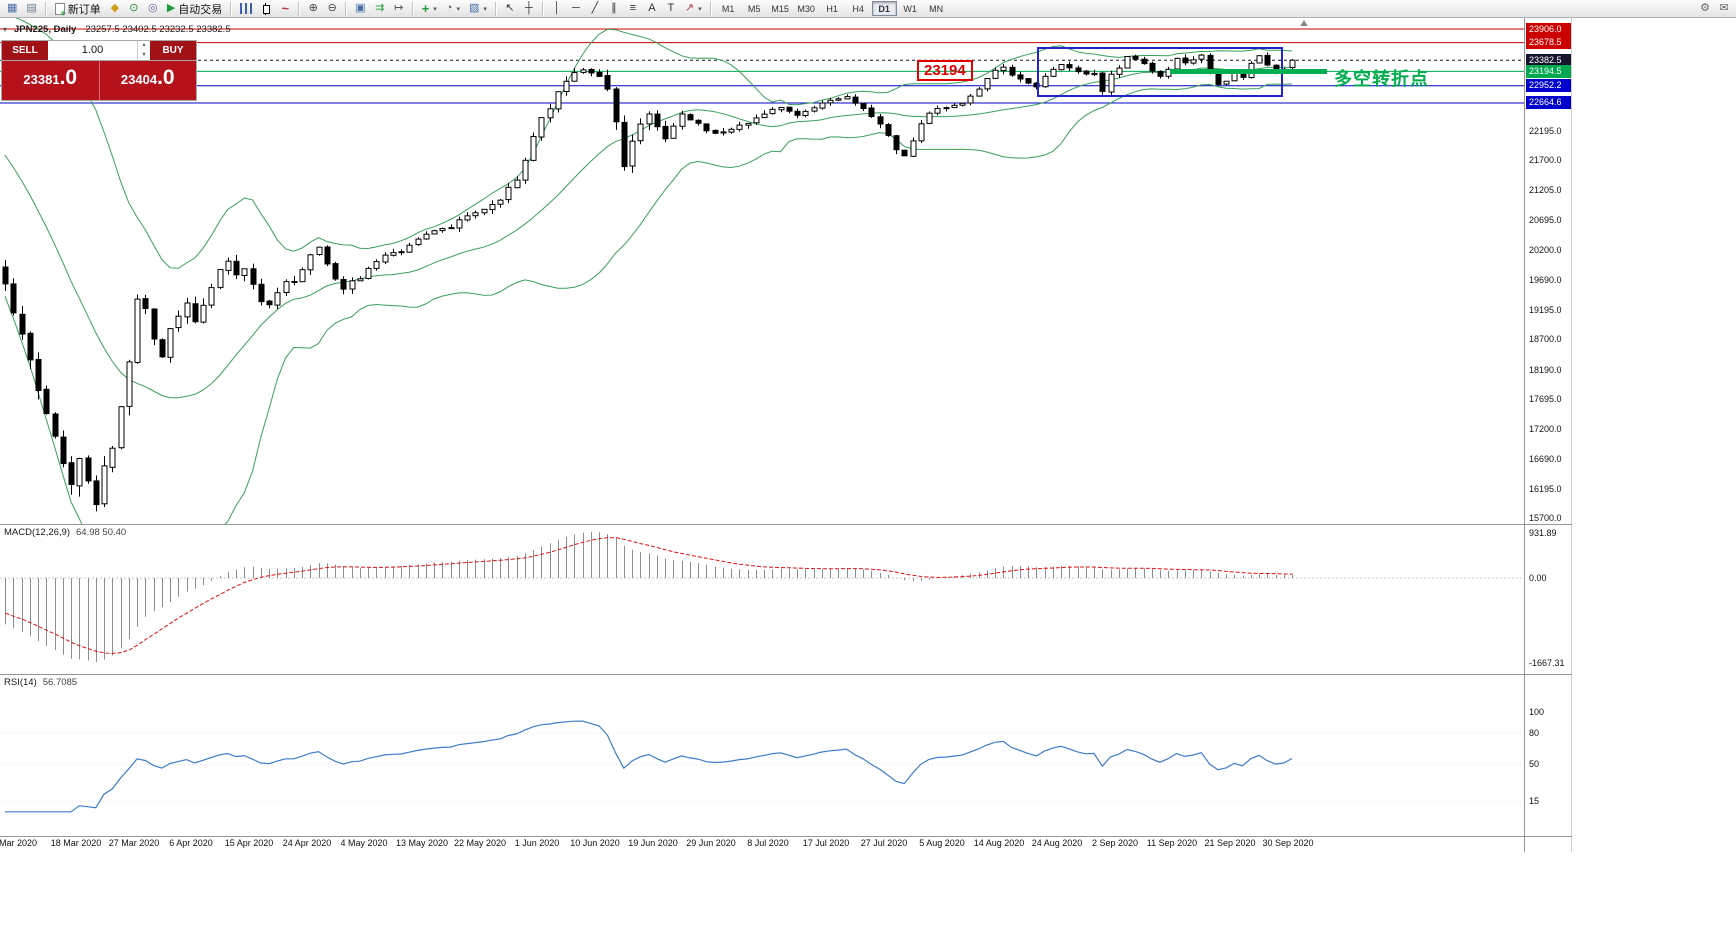  Describe the element at coordinates (510, 9) in the screenshot. I see `cursor-button: ↖` at that location.